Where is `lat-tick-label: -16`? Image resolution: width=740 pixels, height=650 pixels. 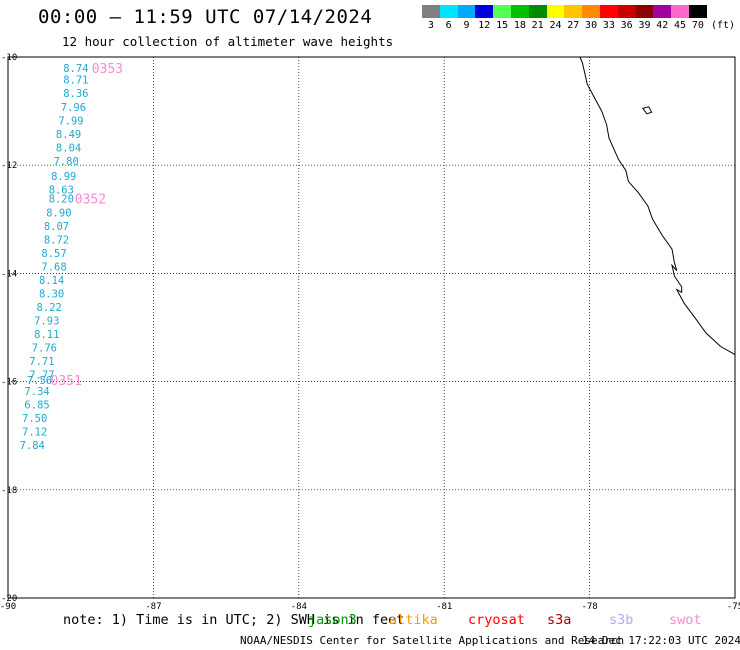
lat-tick-label: -16 is located at coordinates (9, 383).